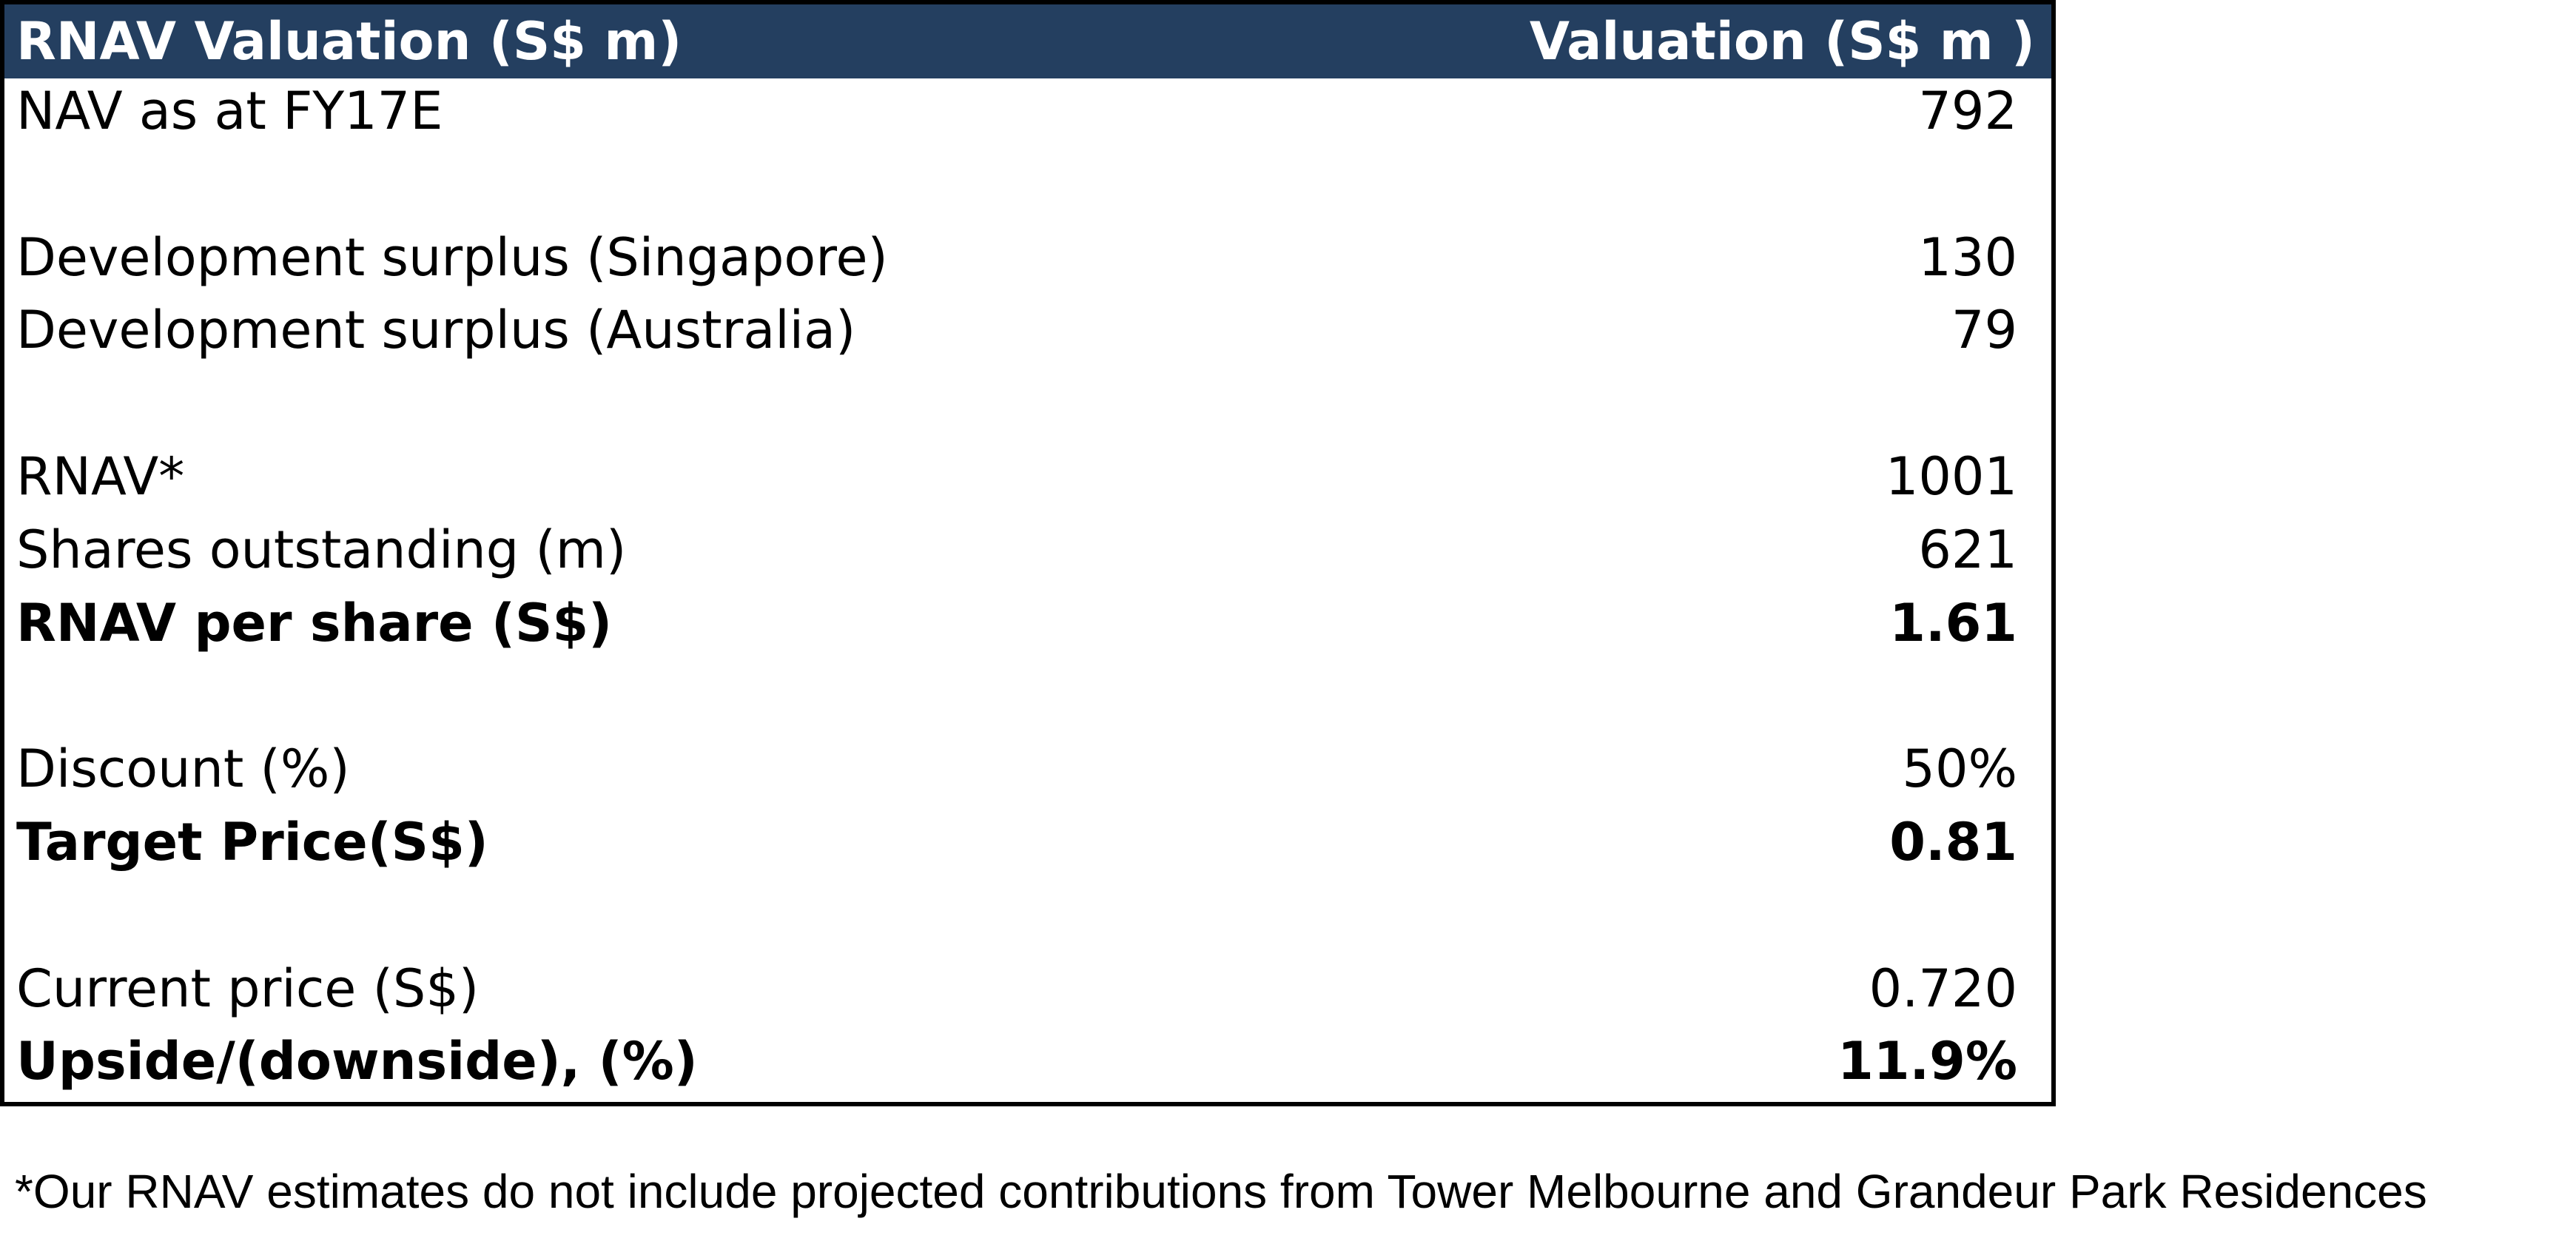  What do you see at coordinates (252, 843) in the screenshot?
I see `row-label: Target Price(S$)` at bounding box center [252, 843].